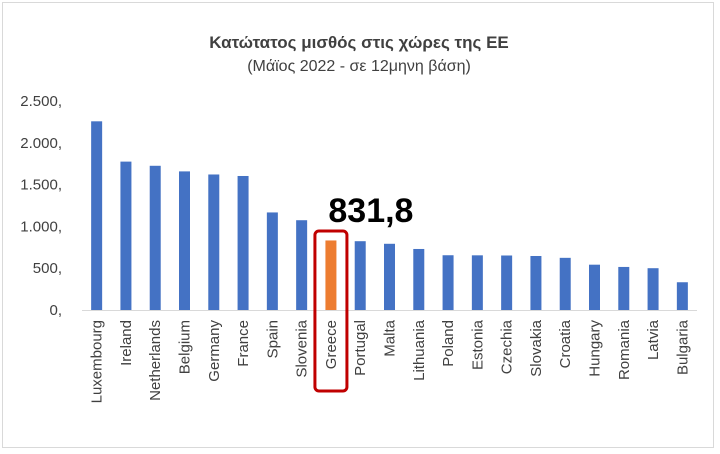 This screenshot has height=454, width=720. Describe the element at coordinates (214, 351) in the screenshot. I see `x-tick-label: Germany` at that location.